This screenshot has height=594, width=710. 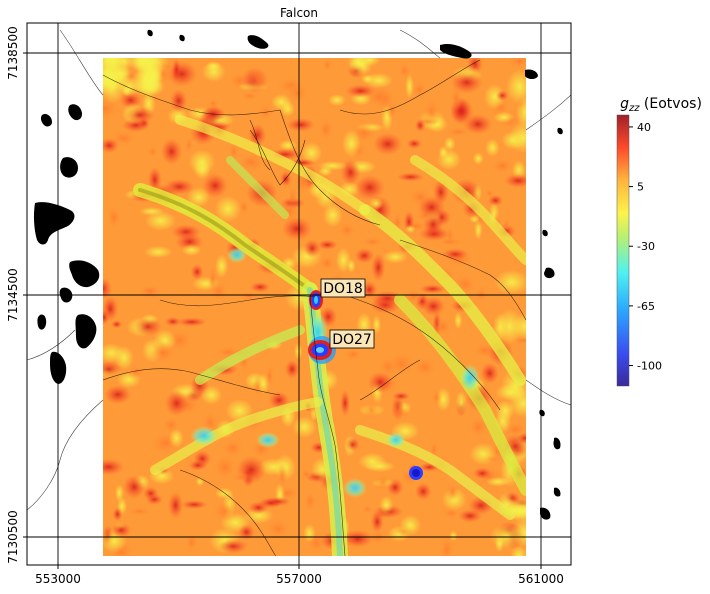 I want to click on x-tick-label: 561000, so click(x=541, y=579).